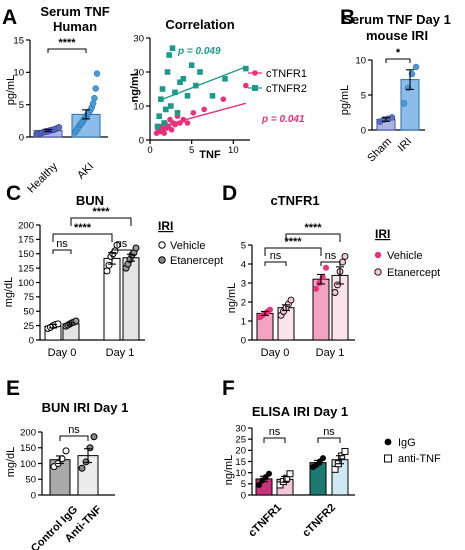 Image resolution: width=465 pixels, height=550 pixels. Describe the element at coordinates (283, 119) in the screenshot. I see `p-value-ctnfr1: p = 0.041` at that location.